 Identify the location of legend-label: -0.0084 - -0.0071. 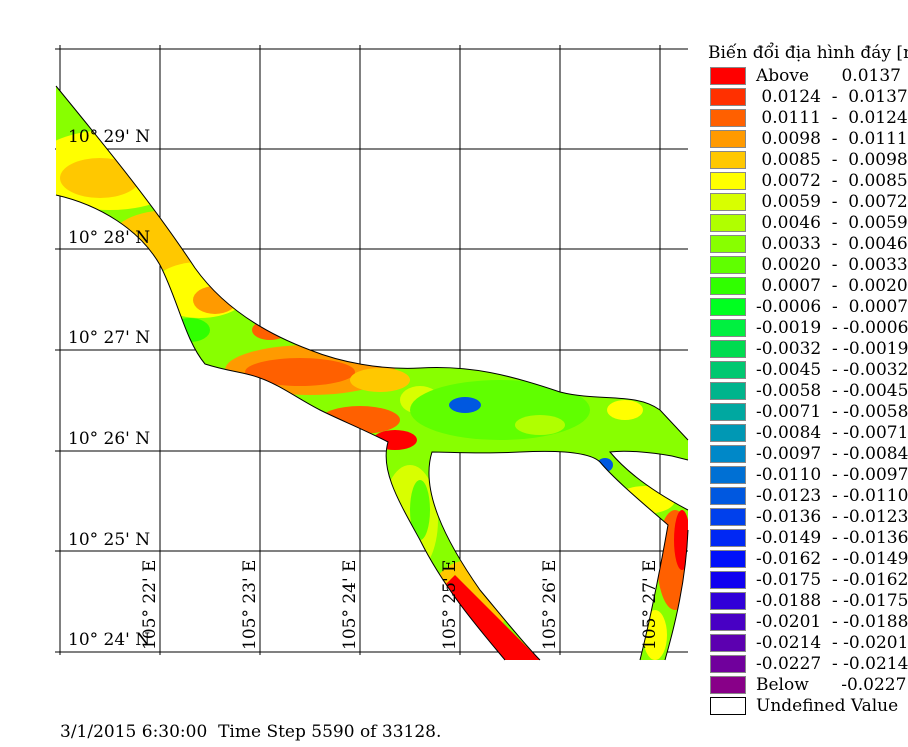
(832, 433).